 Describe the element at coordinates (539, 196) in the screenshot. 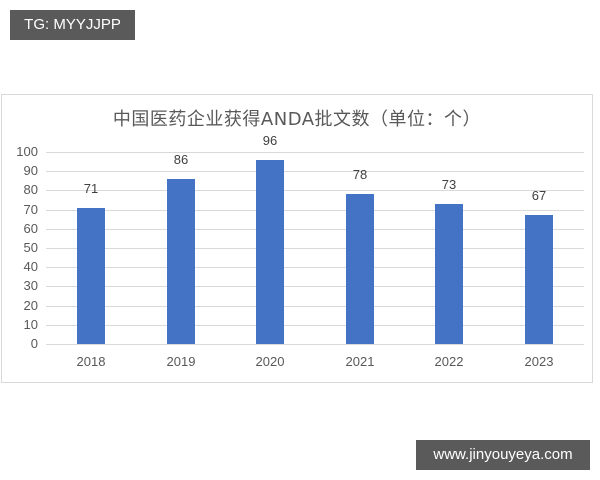

I see `data-label: 67` at that location.